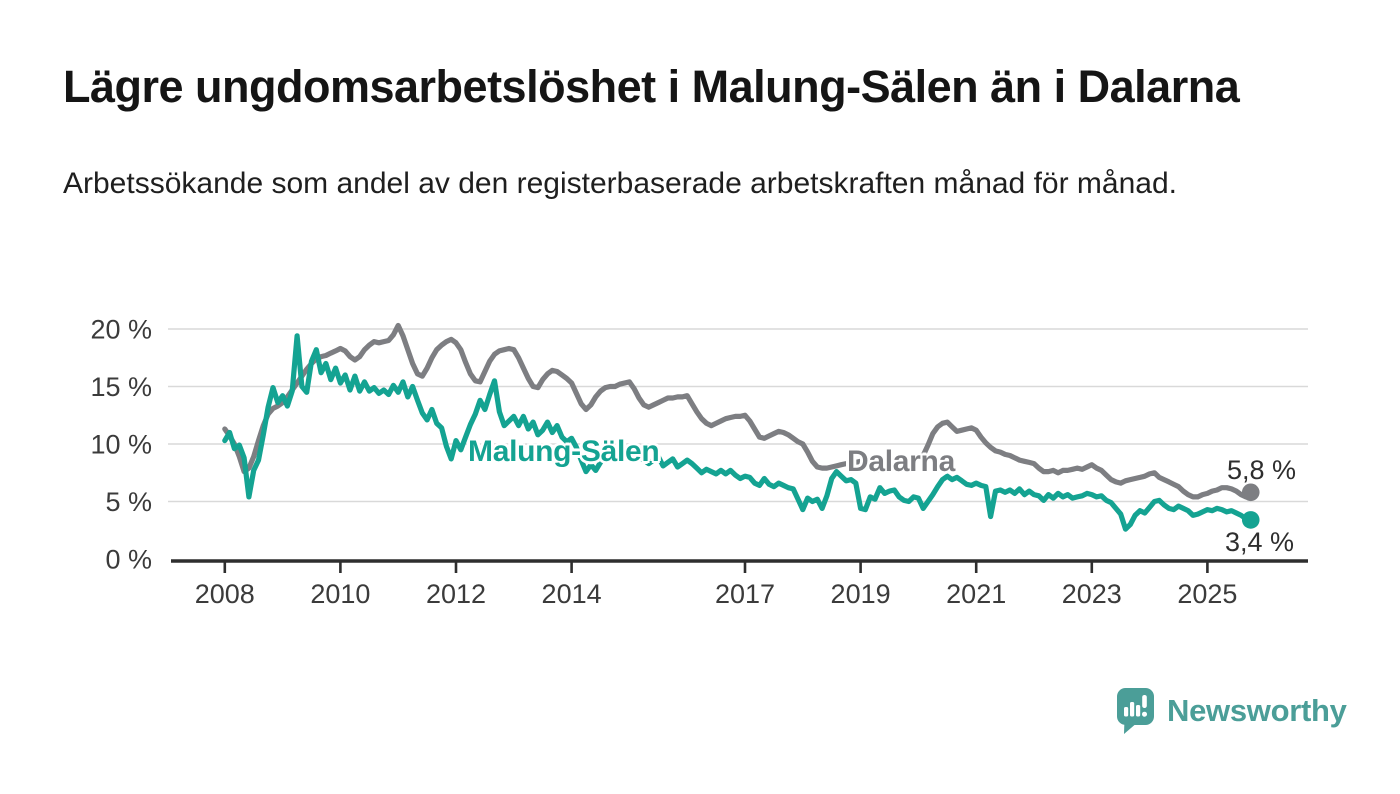 Image resolution: width=1400 pixels, height=794 pixels. I want to click on x-tick-label: 2014, so click(572, 594).